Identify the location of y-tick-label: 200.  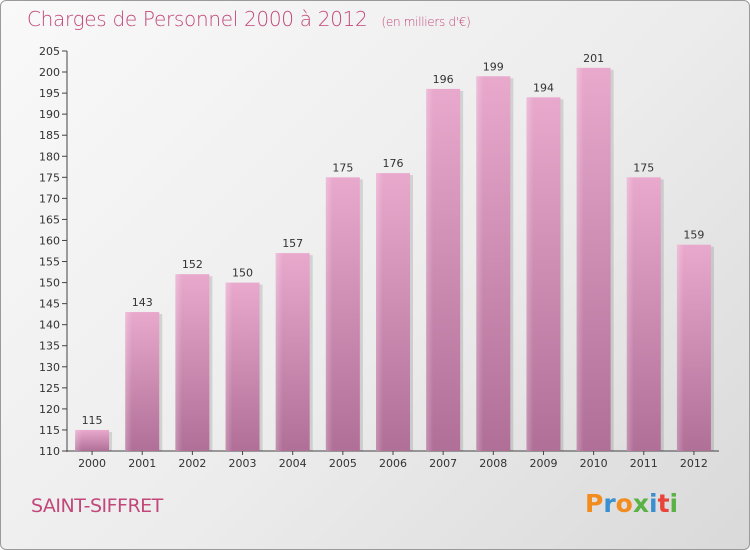
(49, 72).